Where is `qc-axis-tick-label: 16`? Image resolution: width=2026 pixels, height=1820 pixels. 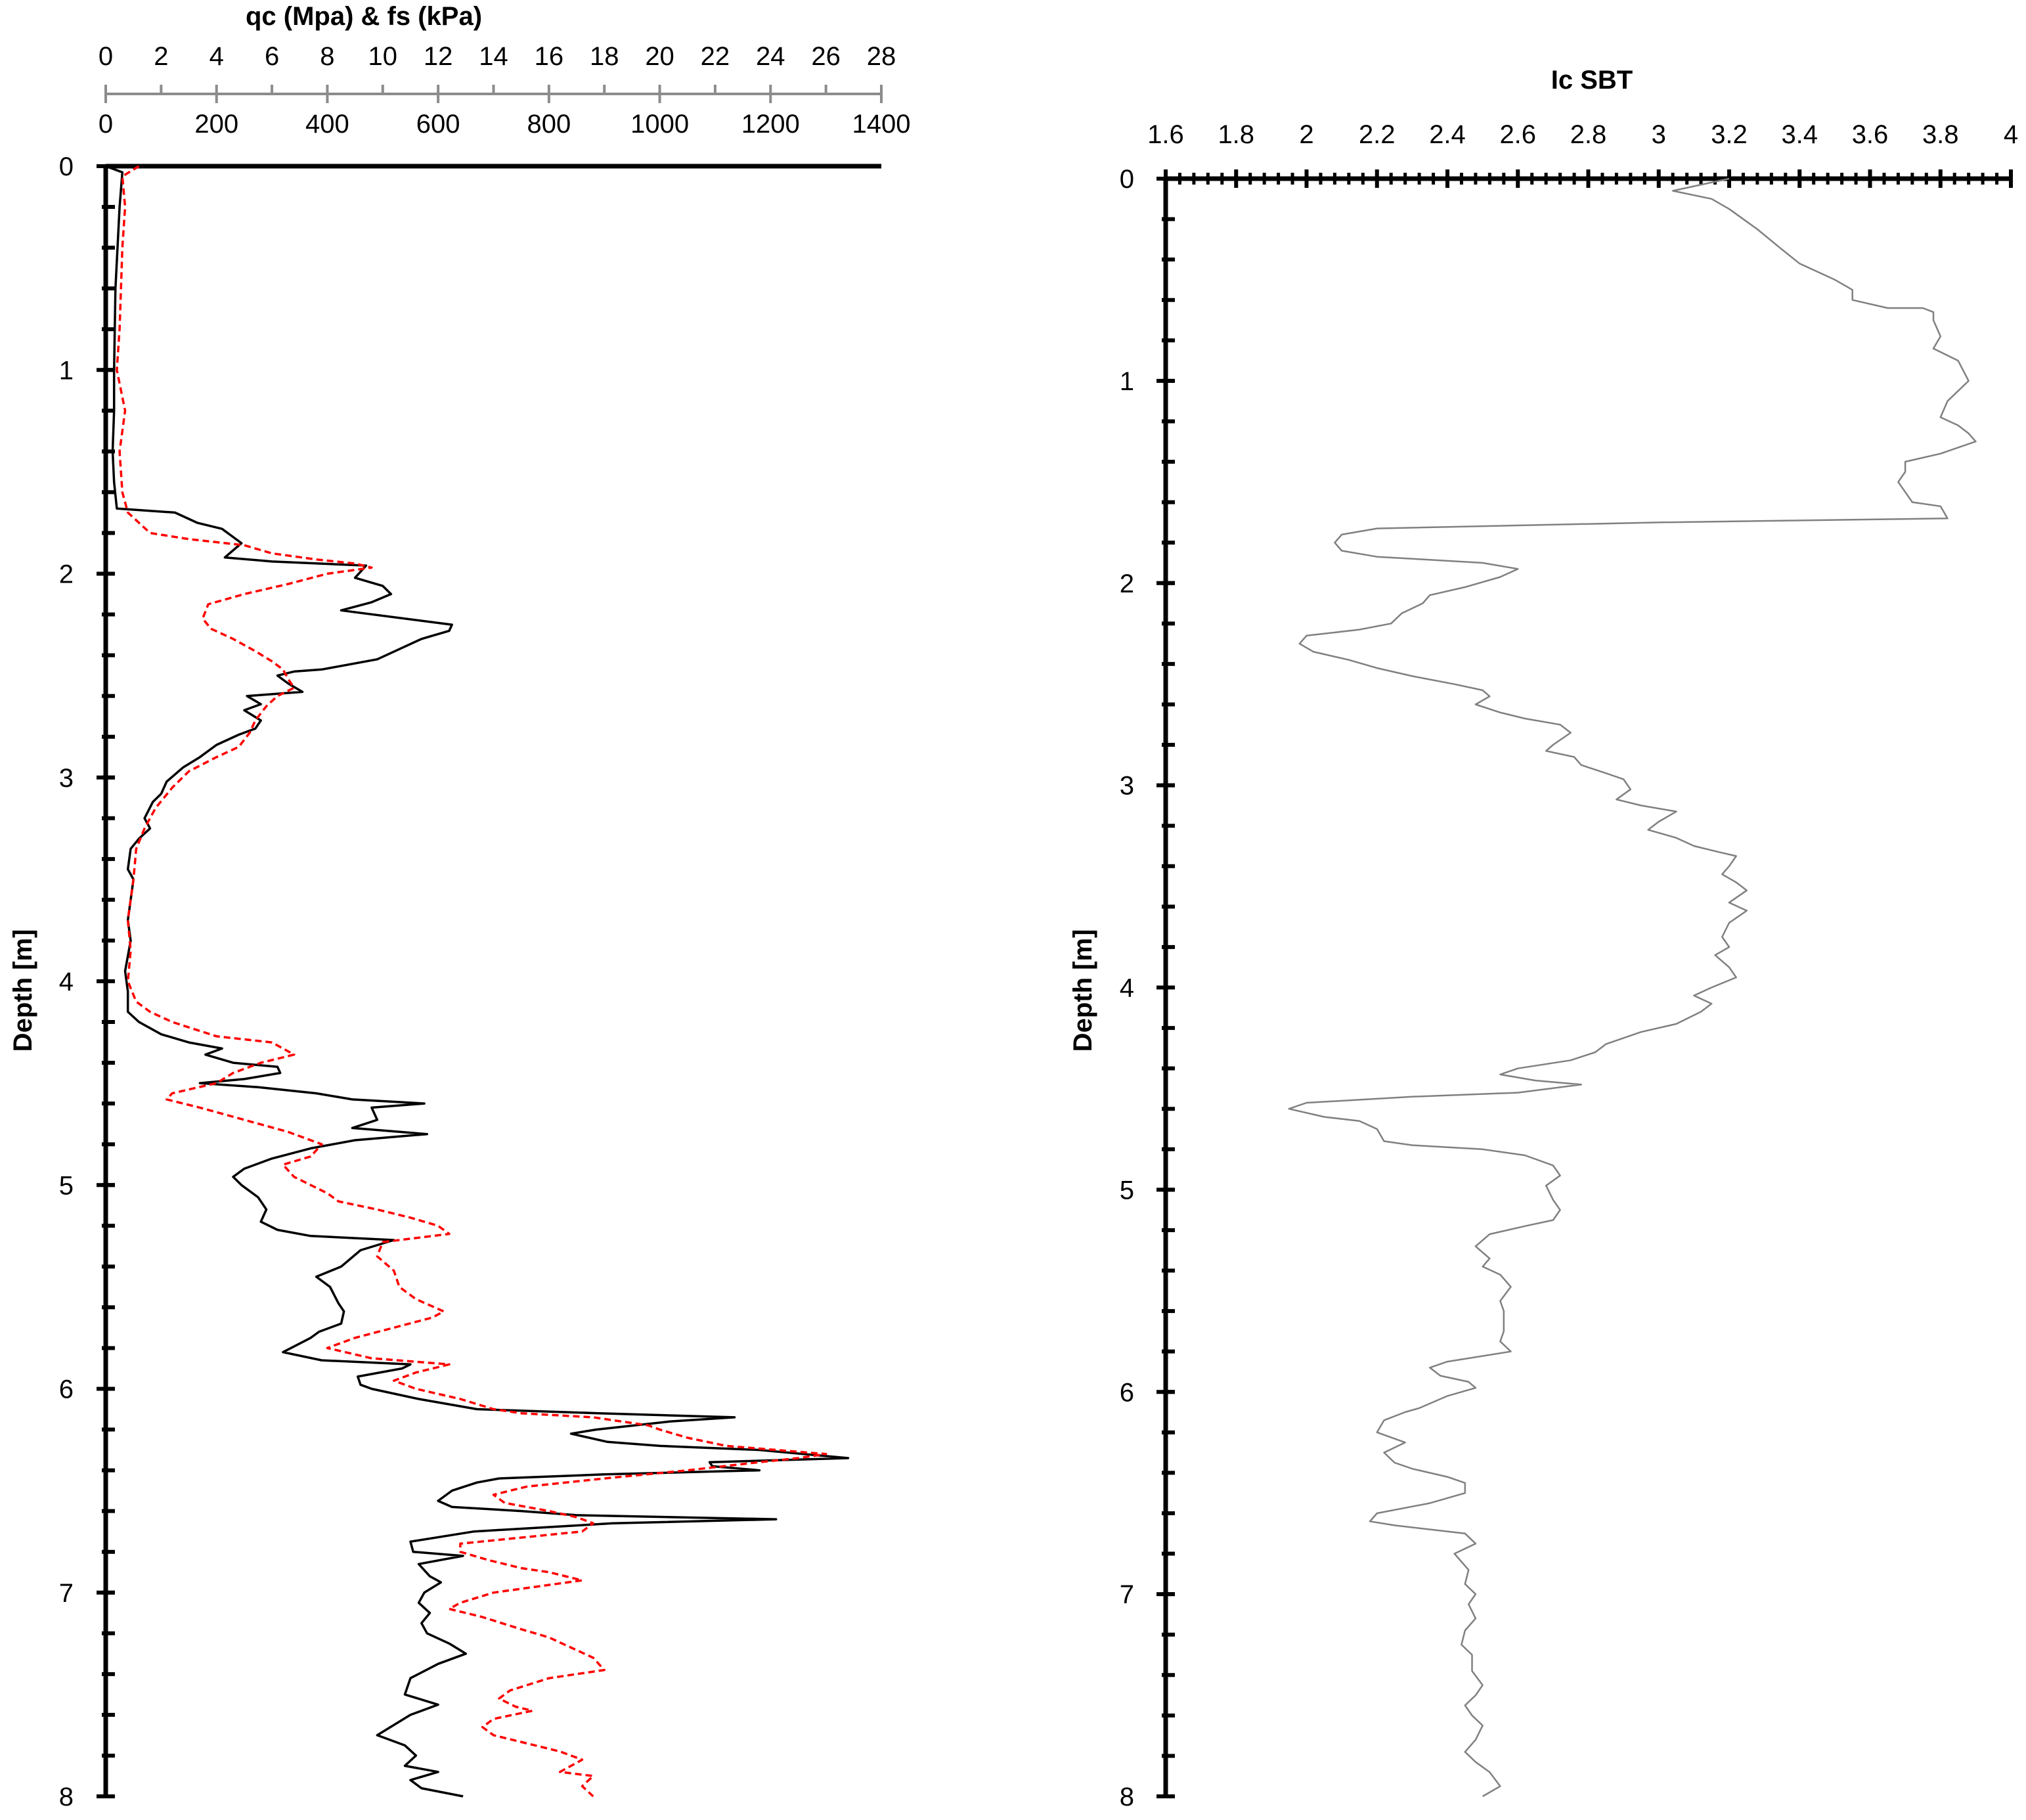 qc-axis-tick-label: 16 is located at coordinates (549, 56).